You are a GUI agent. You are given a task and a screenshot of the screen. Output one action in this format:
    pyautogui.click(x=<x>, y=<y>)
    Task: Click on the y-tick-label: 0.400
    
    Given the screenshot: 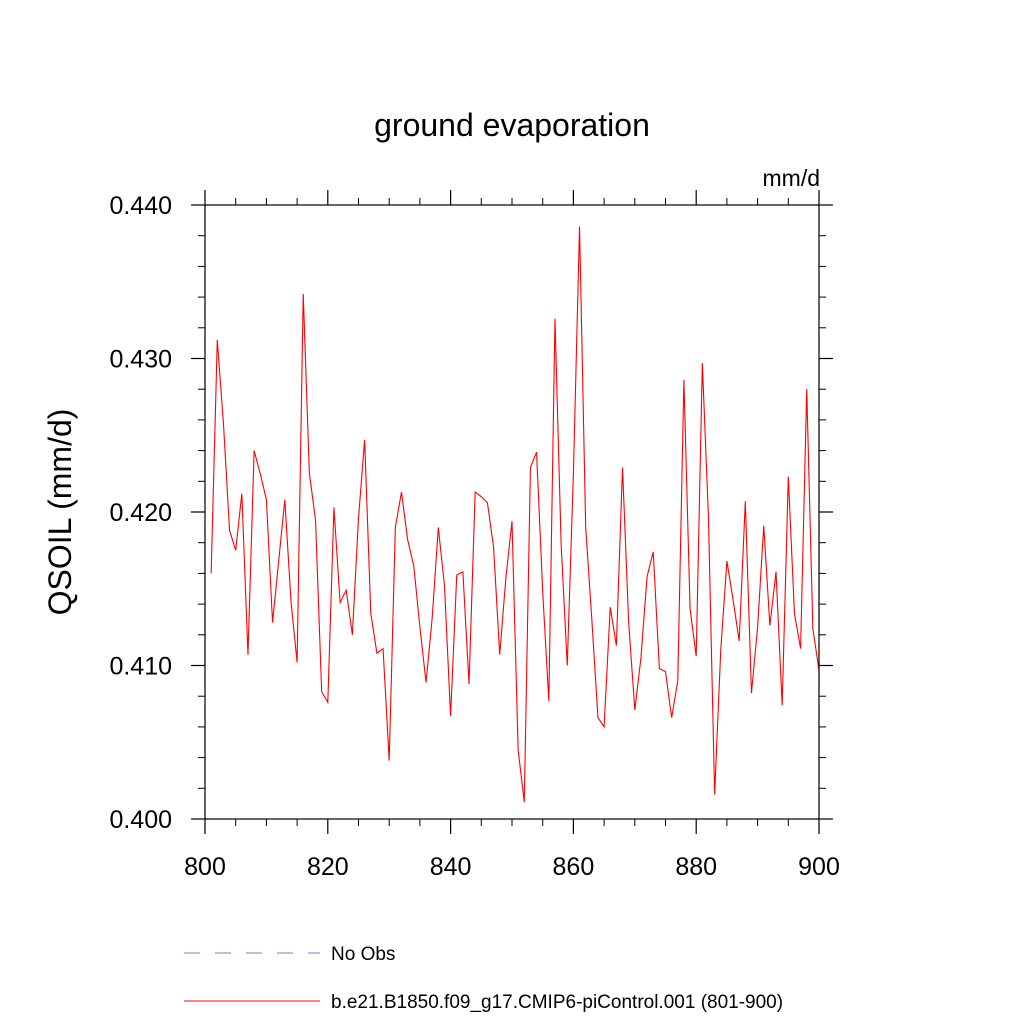 What is the action you would take?
    pyautogui.click(x=140, y=820)
    